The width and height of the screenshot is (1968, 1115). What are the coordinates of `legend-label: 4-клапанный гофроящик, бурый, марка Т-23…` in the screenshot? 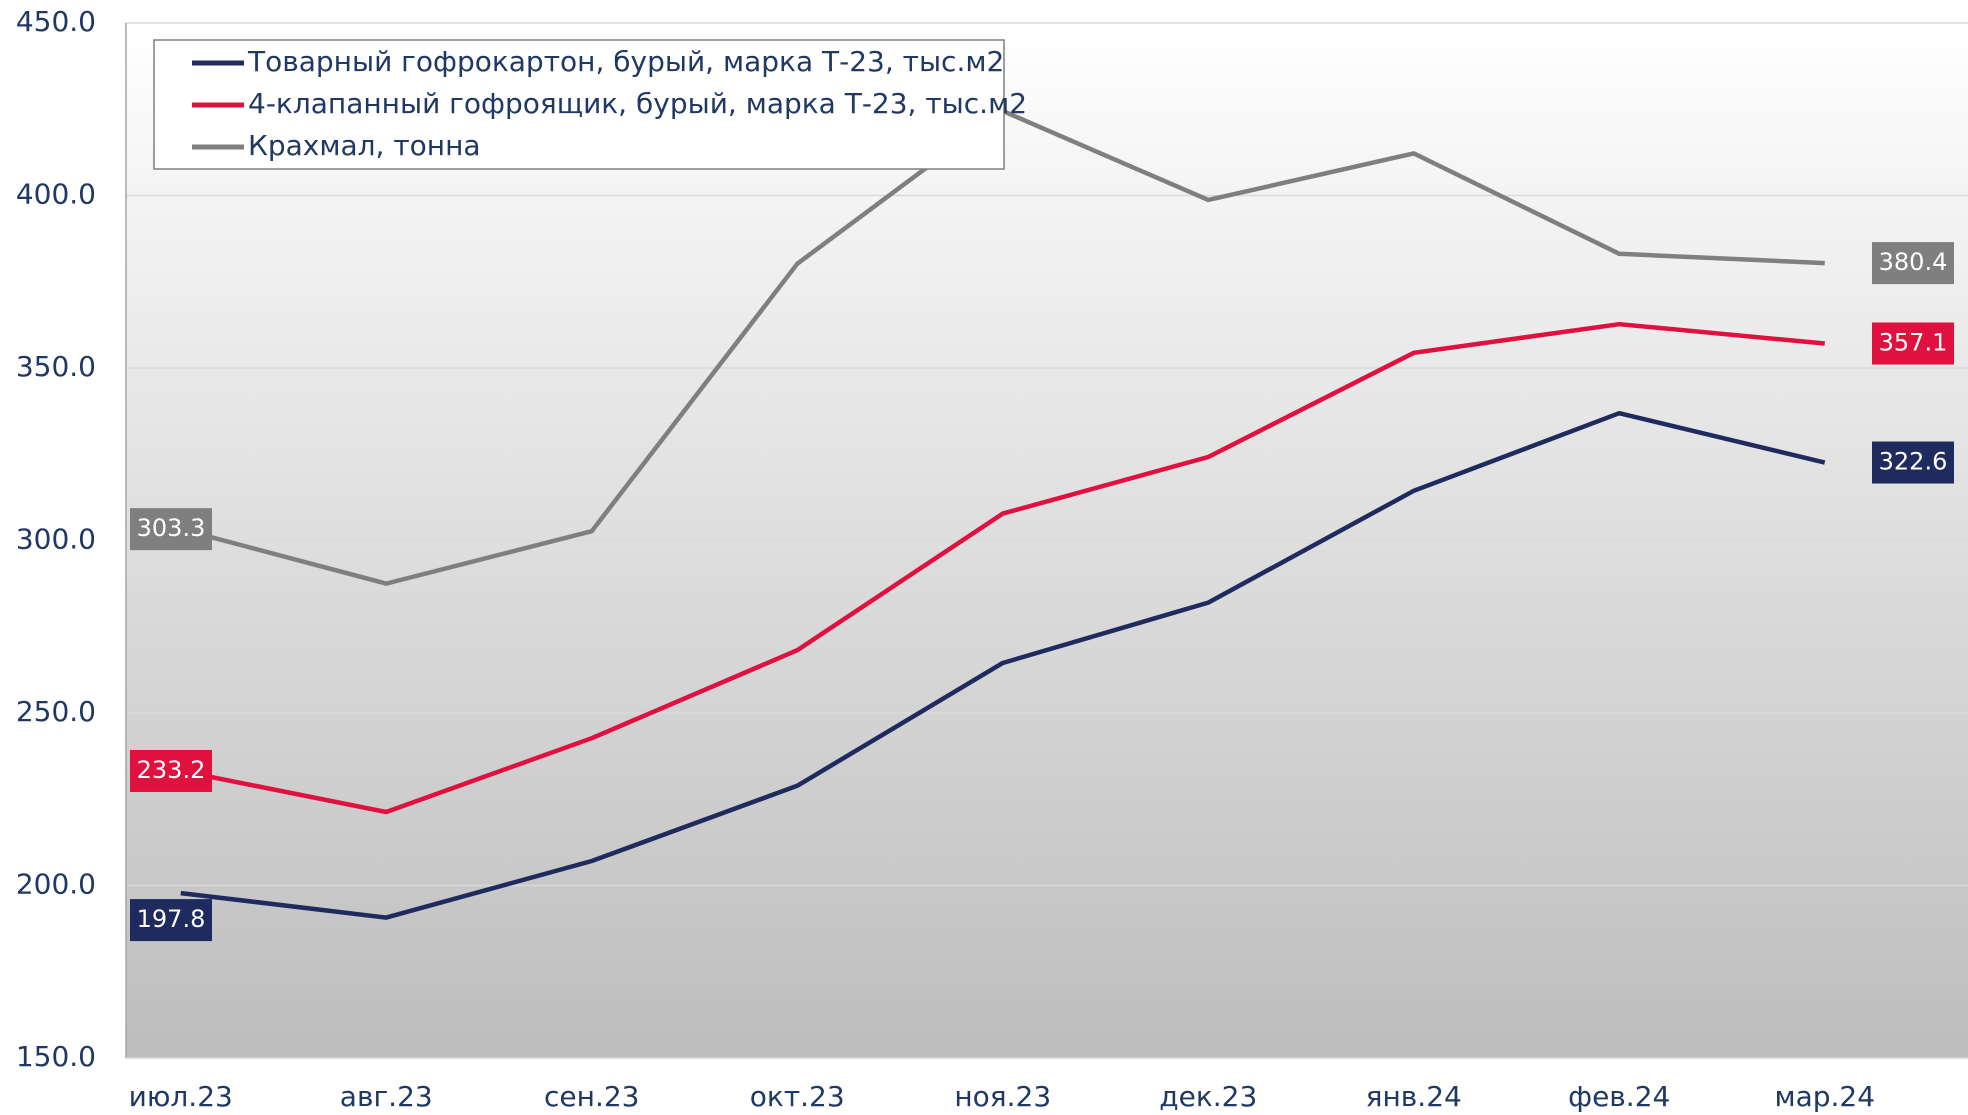 It's located at (637, 103).